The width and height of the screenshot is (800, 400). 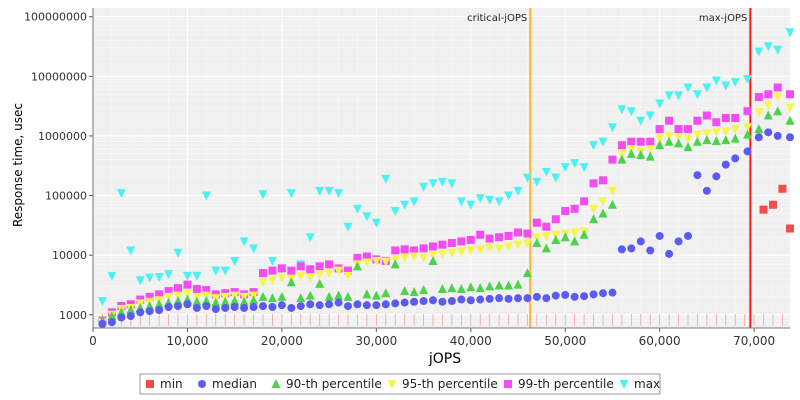 What do you see at coordinates (55, 17) in the screenshot?
I see `y-tick-label: 100000000` at bounding box center [55, 17].